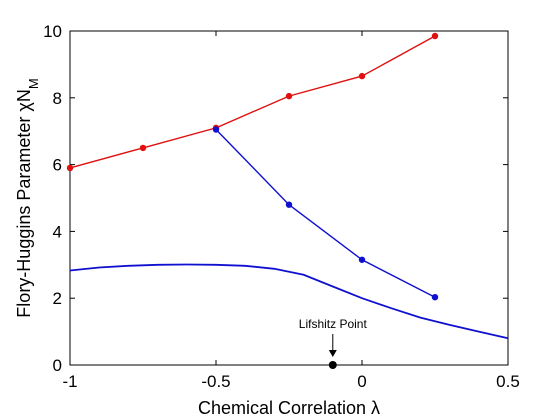 This screenshot has height=420, width=560. Describe the element at coordinates (332, 365) in the screenshot. I see `lifshitz-point-marker` at that location.